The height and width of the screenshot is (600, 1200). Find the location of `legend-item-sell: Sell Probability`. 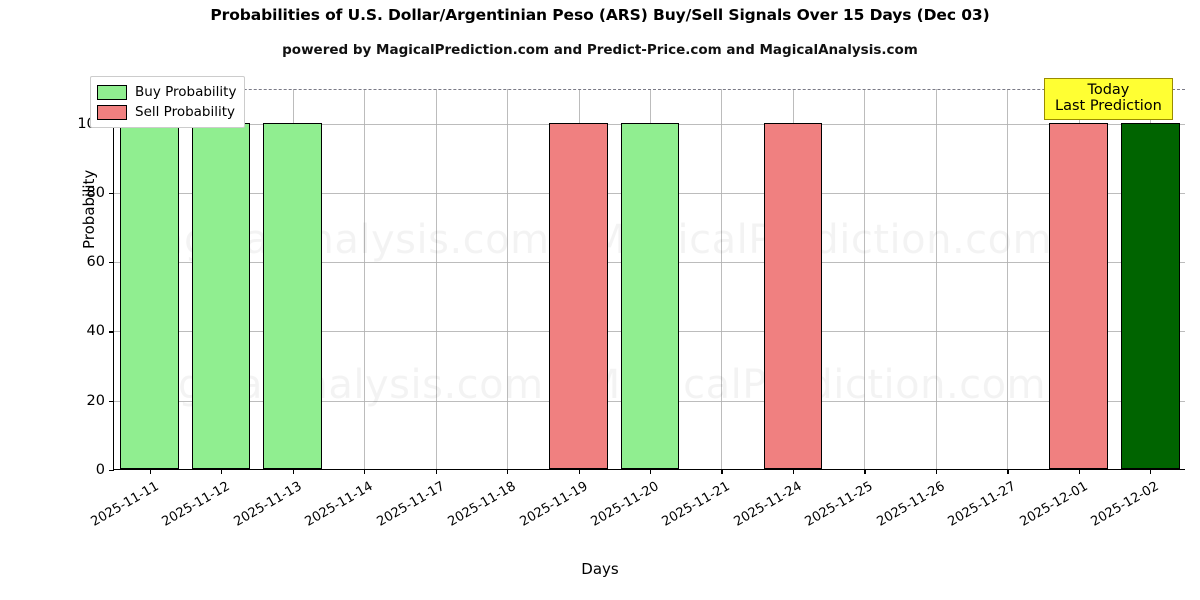

legend-item-sell: Sell Probability is located at coordinates (166, 112).